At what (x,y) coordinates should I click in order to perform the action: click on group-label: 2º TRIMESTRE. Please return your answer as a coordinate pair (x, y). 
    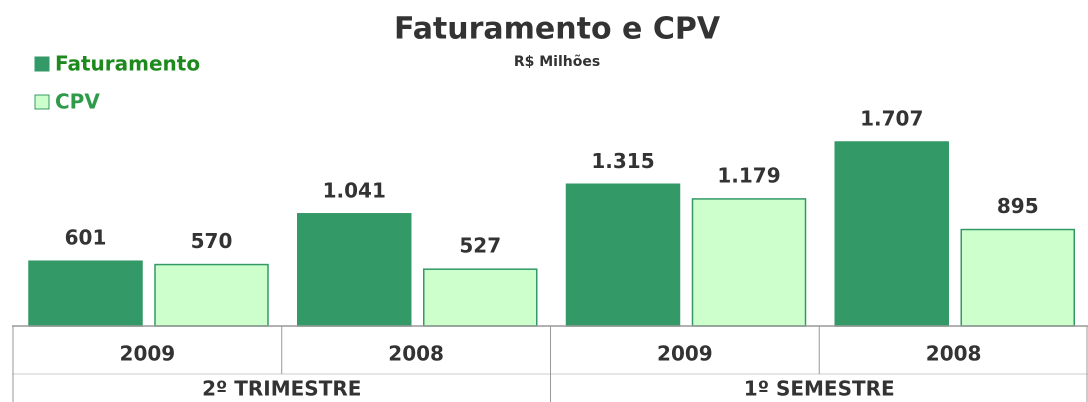
    Looking at the image, I should click on (281, 389).